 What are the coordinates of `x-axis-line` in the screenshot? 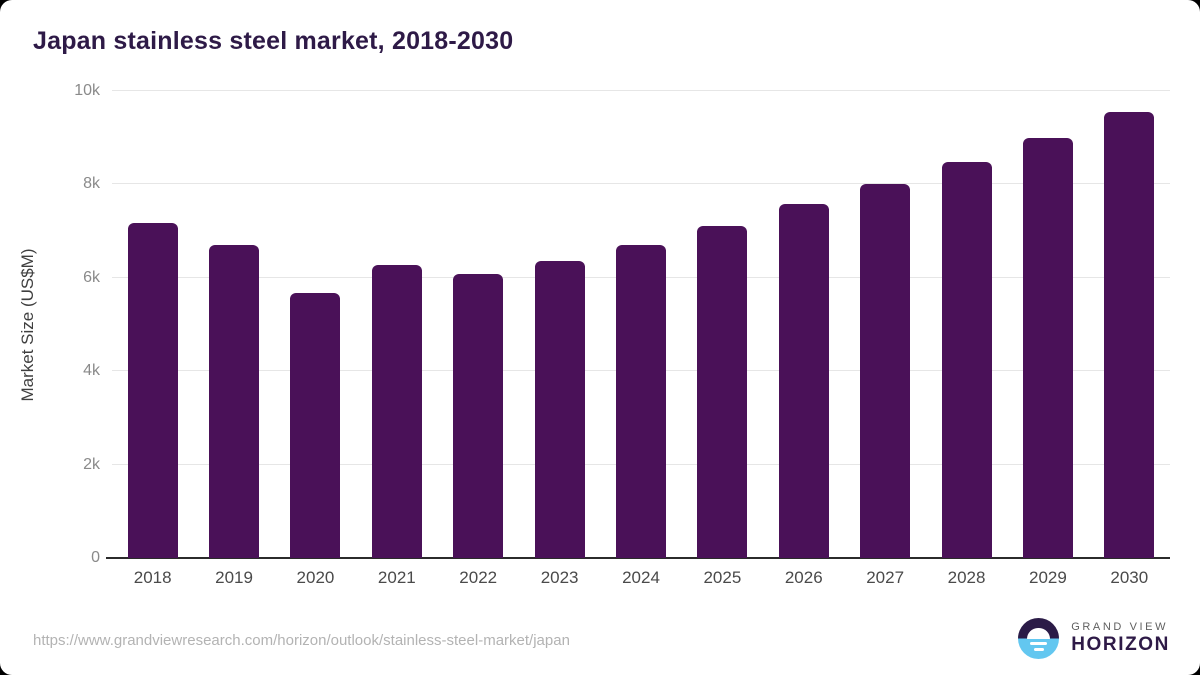 It's located at (638, 558).